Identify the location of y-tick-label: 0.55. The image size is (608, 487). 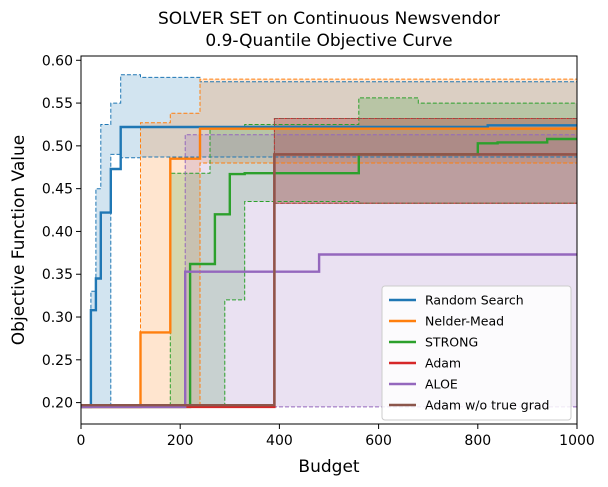
(57, 104).